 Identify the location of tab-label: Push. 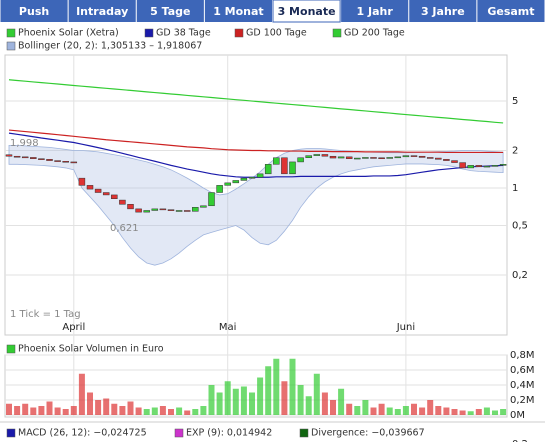
(34, 11).